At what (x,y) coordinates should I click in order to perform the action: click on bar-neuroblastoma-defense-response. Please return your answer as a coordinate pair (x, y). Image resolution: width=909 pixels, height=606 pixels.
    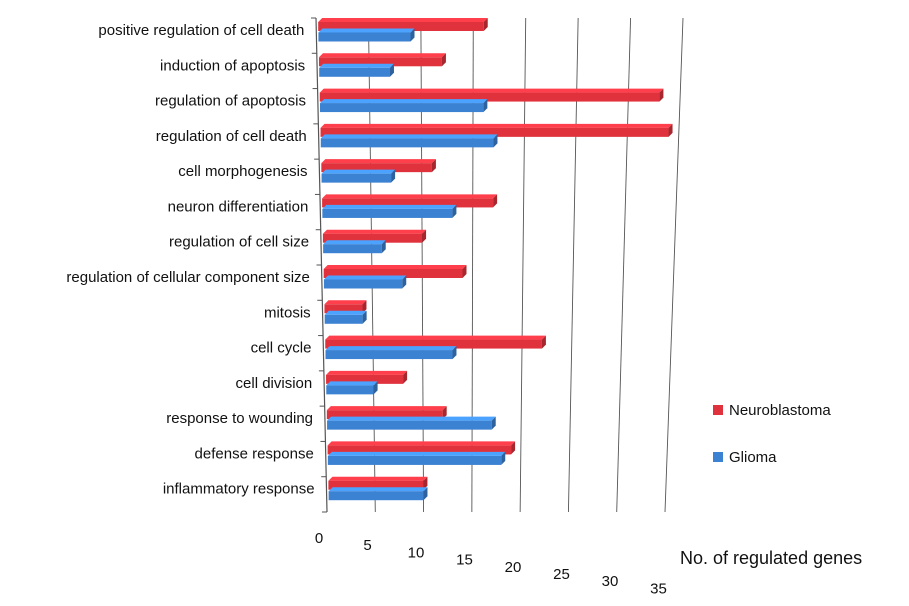
    Looking at the image, I should click on (421, 448).